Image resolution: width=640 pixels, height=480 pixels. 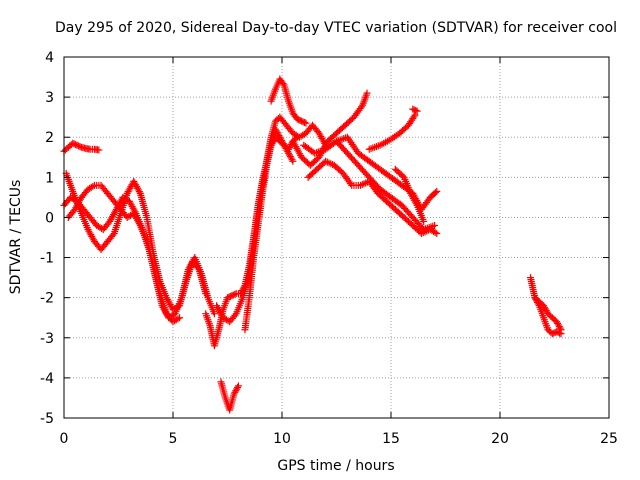 What do you see at coordinates (282, 439) in the screenshot?
I see `x-tick-label: 10` at bounding box center [282, 439].